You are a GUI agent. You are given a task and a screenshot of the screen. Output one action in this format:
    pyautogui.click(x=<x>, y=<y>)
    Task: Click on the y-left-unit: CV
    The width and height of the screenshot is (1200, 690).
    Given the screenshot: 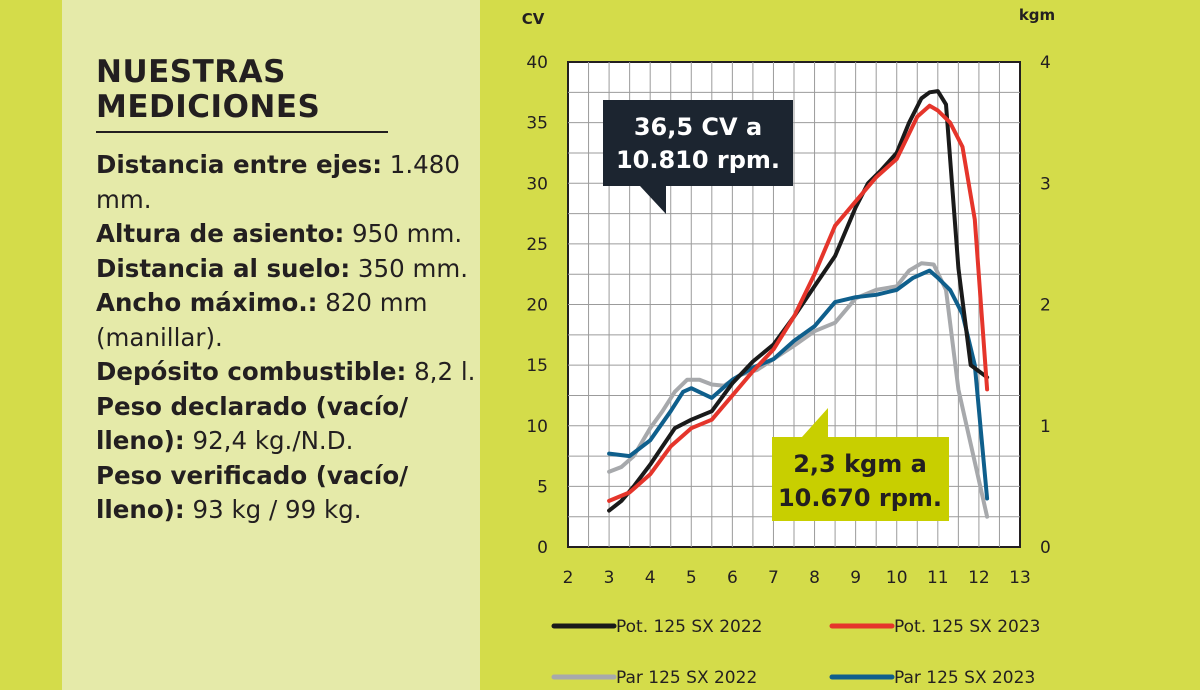 What is the action you would take?
    pyautogui.click(x=533, y=19)
    